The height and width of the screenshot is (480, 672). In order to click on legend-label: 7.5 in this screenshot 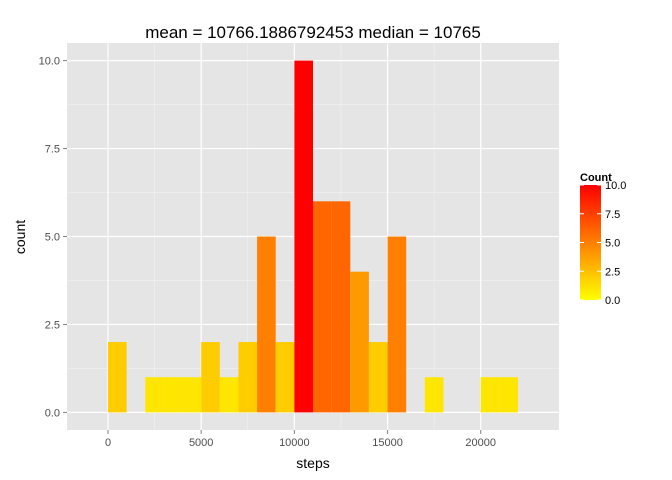, I will do `click(612, 215)`.